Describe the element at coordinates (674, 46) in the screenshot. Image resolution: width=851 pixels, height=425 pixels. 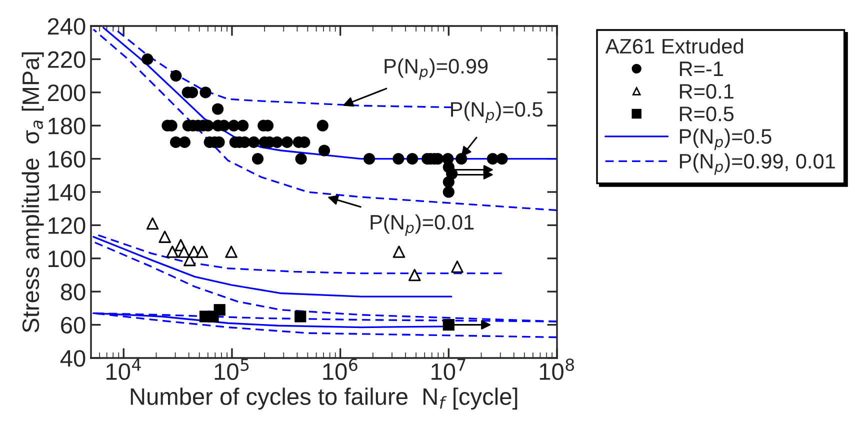
I see `legend-title: AZ61 Extruded` at that location.